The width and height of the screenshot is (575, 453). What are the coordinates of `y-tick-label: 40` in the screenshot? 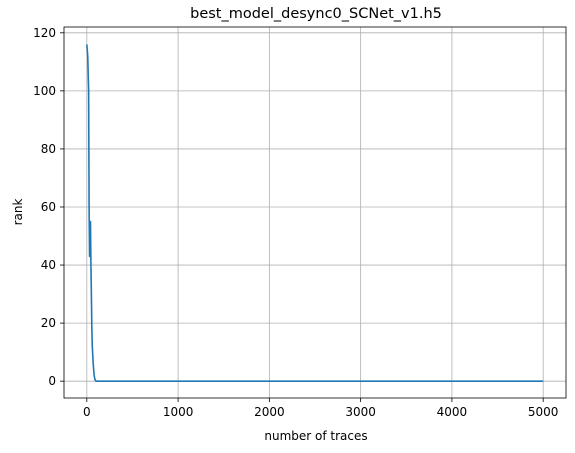 It's located at (48, 265).